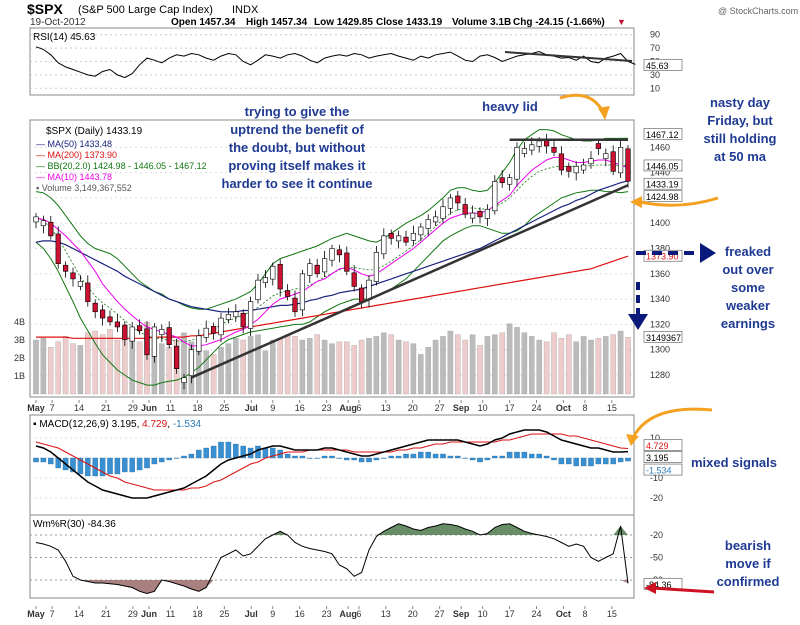 The width and height of the screenshot is (800, 625). Describe the element at coordinates (563, 614) in the screenshot. I see `x-axis-label: Oct` at that location.